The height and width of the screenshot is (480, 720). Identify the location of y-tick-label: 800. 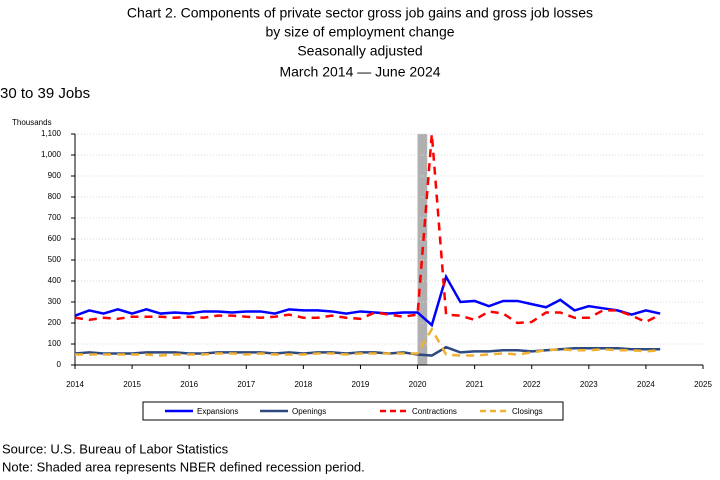
(55, 196).